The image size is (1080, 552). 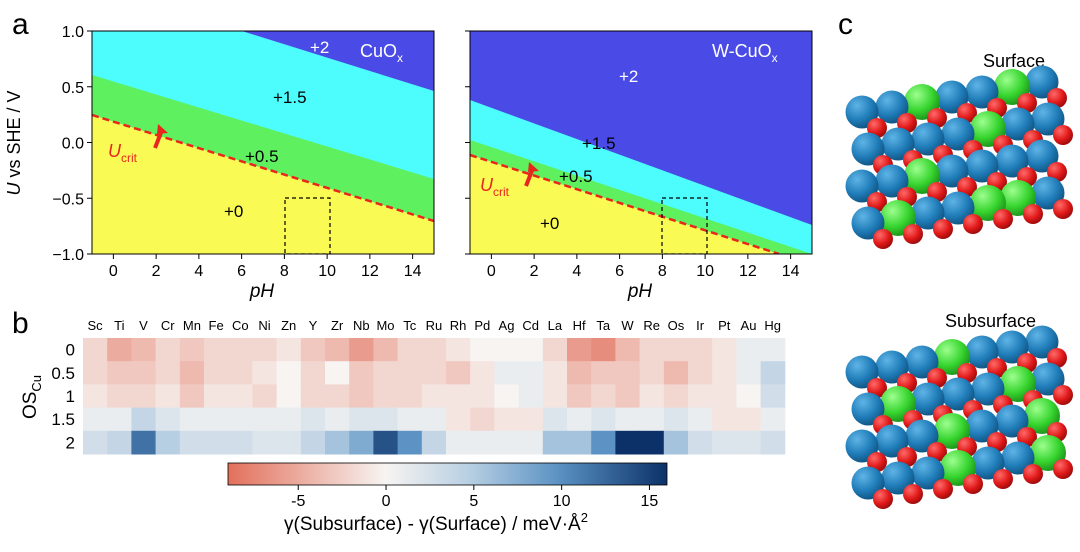 I want to click on heatmap-column-label: Ta, so click(x=603, y=325).